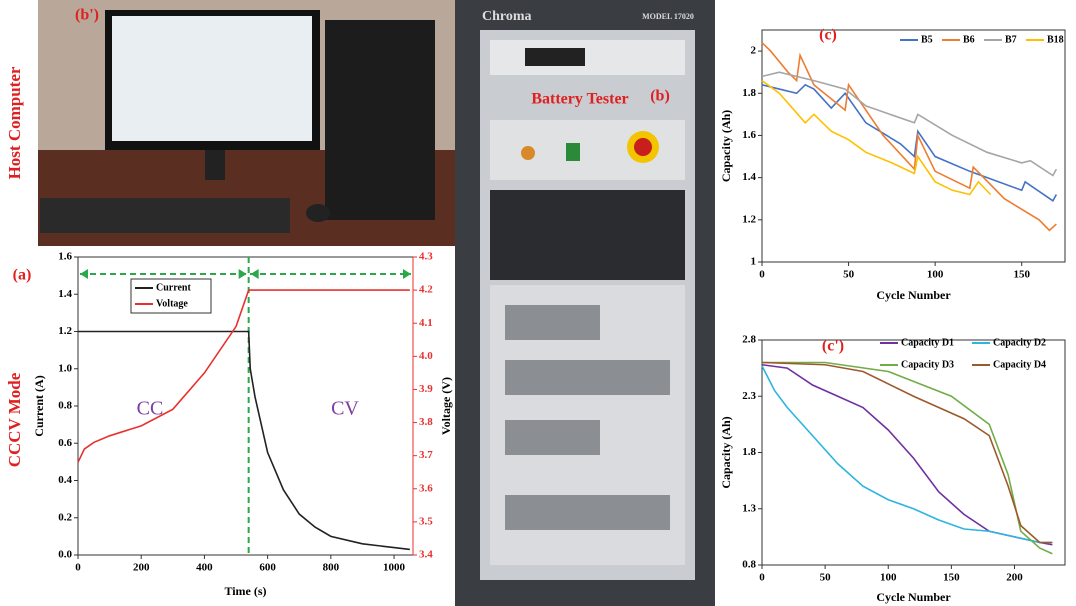 The width and height of the screenshot is (1076, 606). What do you see at coordinates (426, 455) in the screenshot?
I see `y2-tick-label: 3.7` at bounding box center [426, 455].